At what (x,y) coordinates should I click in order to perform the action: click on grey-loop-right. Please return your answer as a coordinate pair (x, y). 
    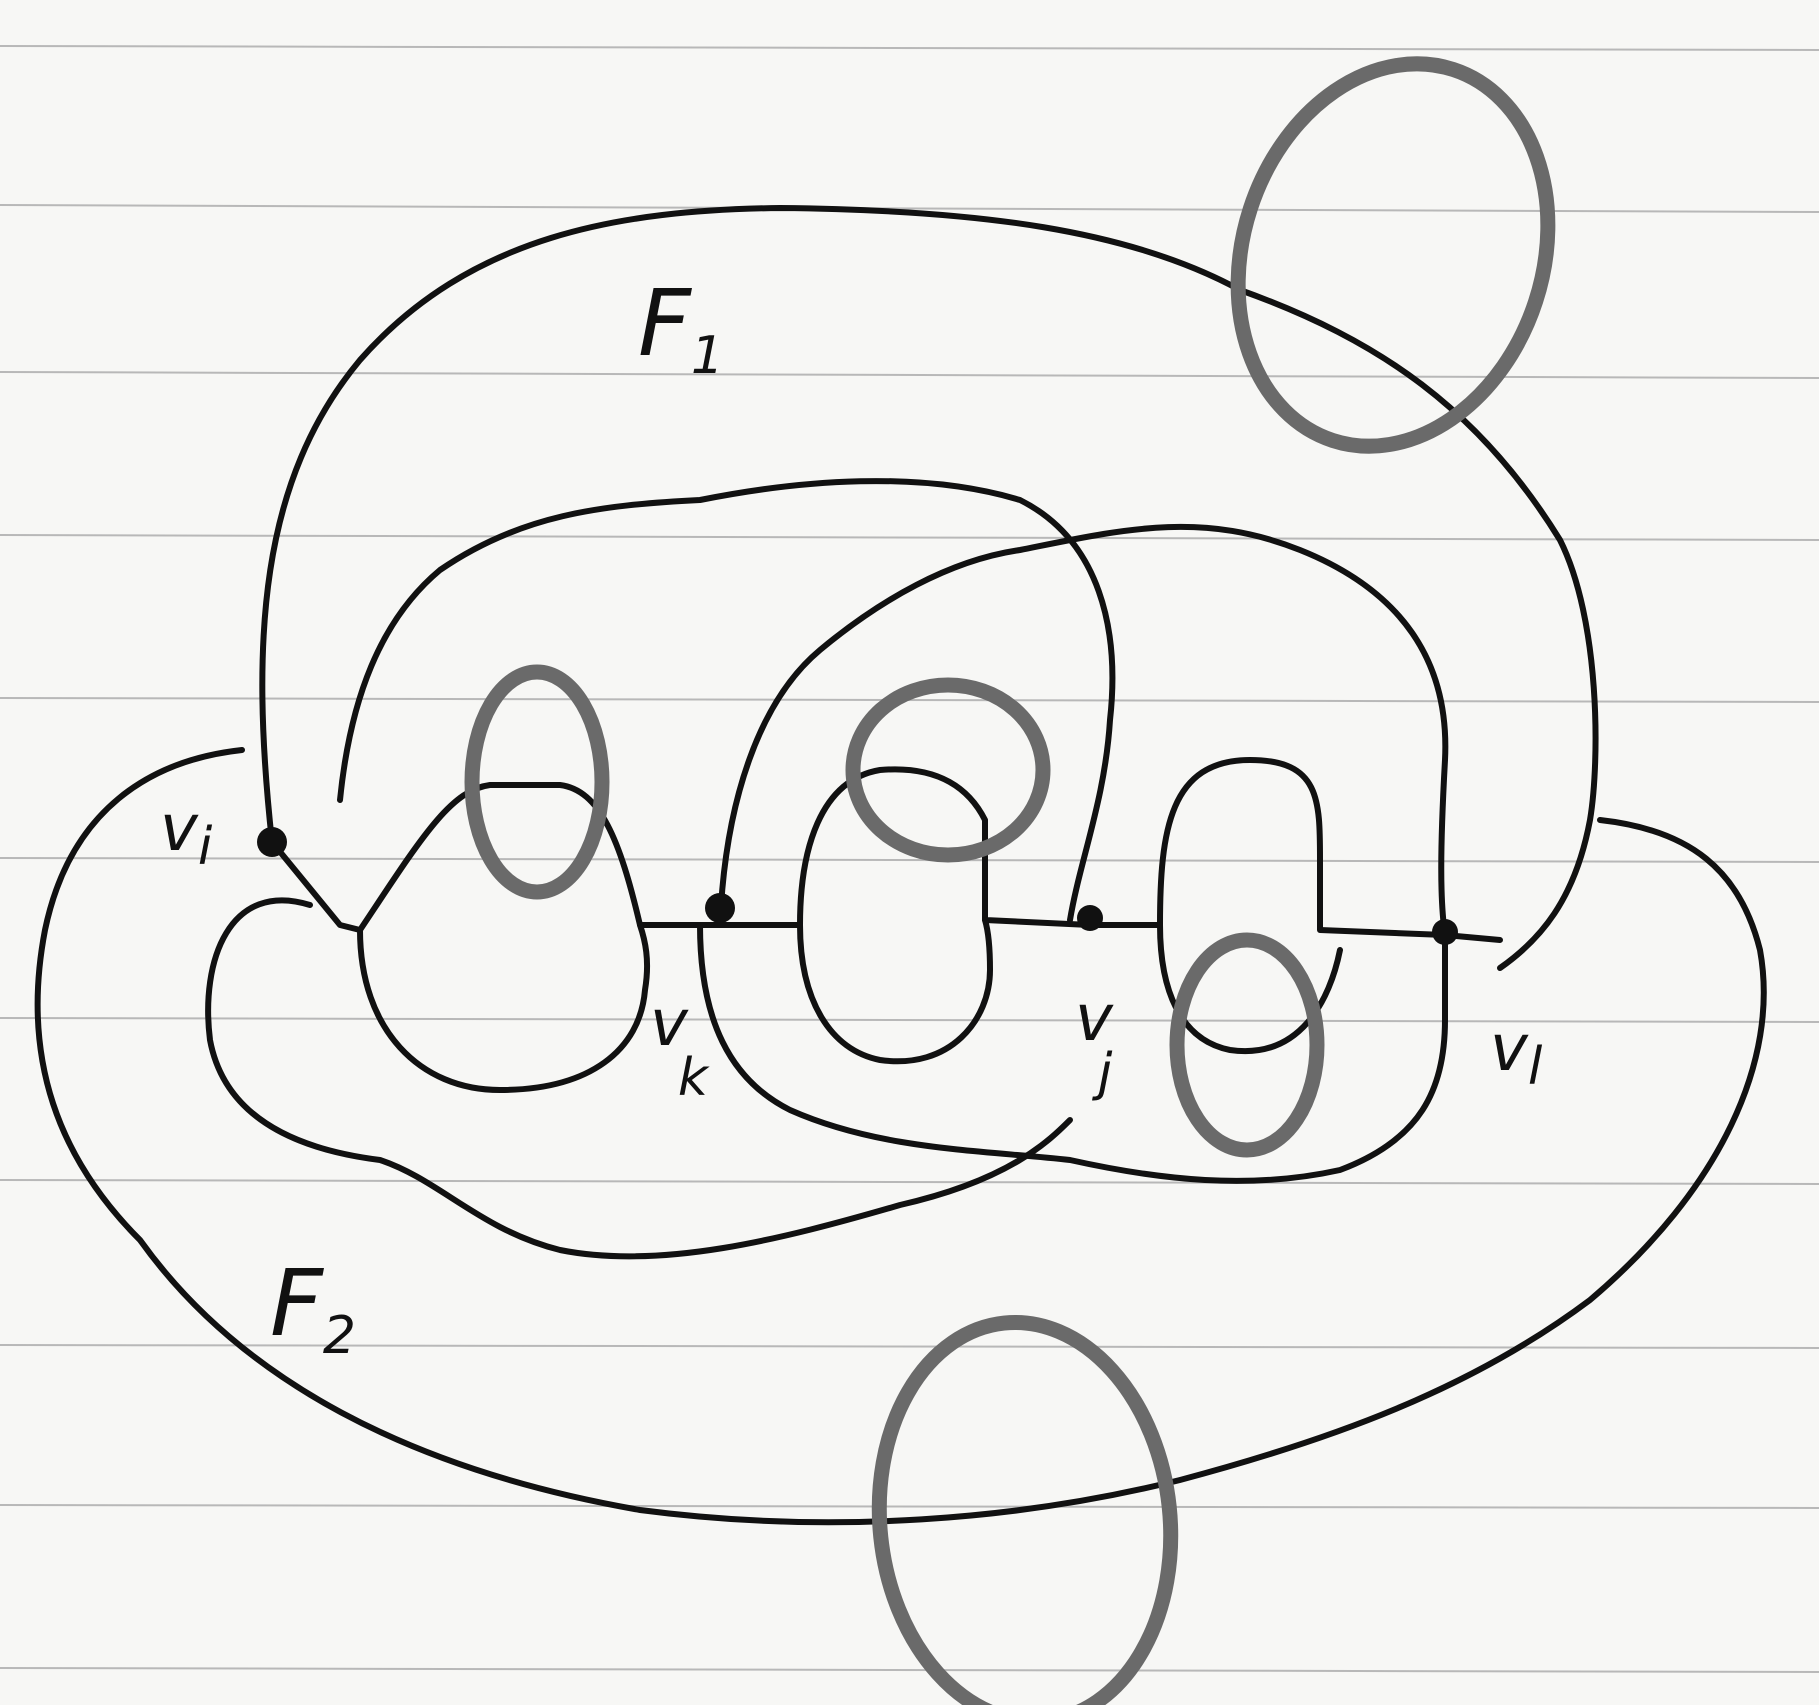
    Looking at the image, I should click on (1247, 1045).